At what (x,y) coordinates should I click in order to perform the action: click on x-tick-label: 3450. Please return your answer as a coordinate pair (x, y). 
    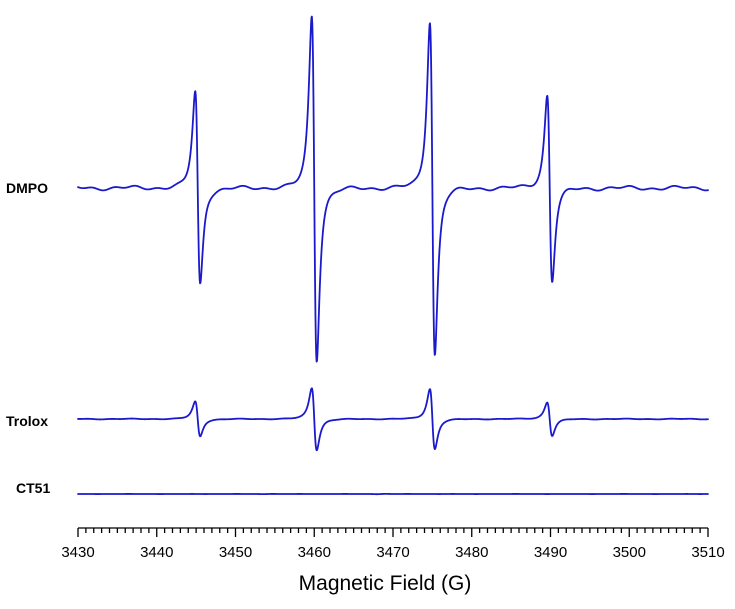
    Looking at the image, I should click on (235, 552).